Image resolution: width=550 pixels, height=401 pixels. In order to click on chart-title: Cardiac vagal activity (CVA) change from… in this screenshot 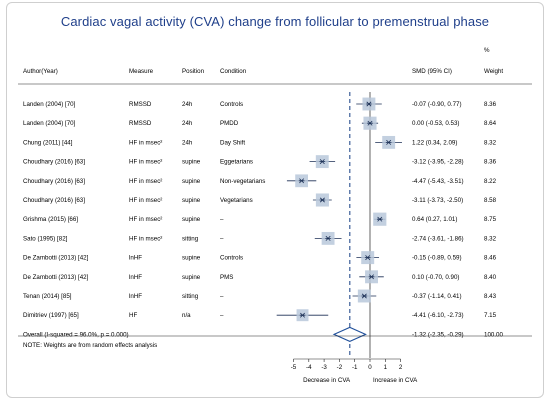, I will do `click(275, 21)`.